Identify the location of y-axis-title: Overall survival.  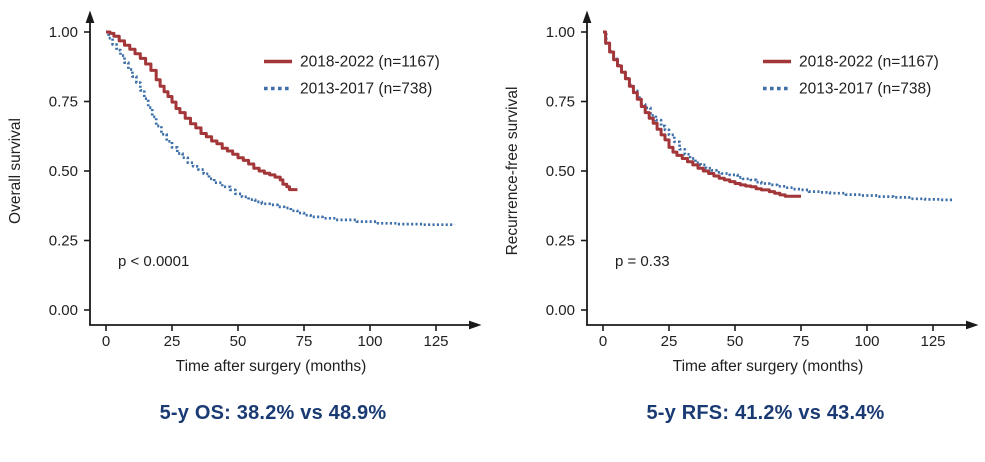
(15, 171).